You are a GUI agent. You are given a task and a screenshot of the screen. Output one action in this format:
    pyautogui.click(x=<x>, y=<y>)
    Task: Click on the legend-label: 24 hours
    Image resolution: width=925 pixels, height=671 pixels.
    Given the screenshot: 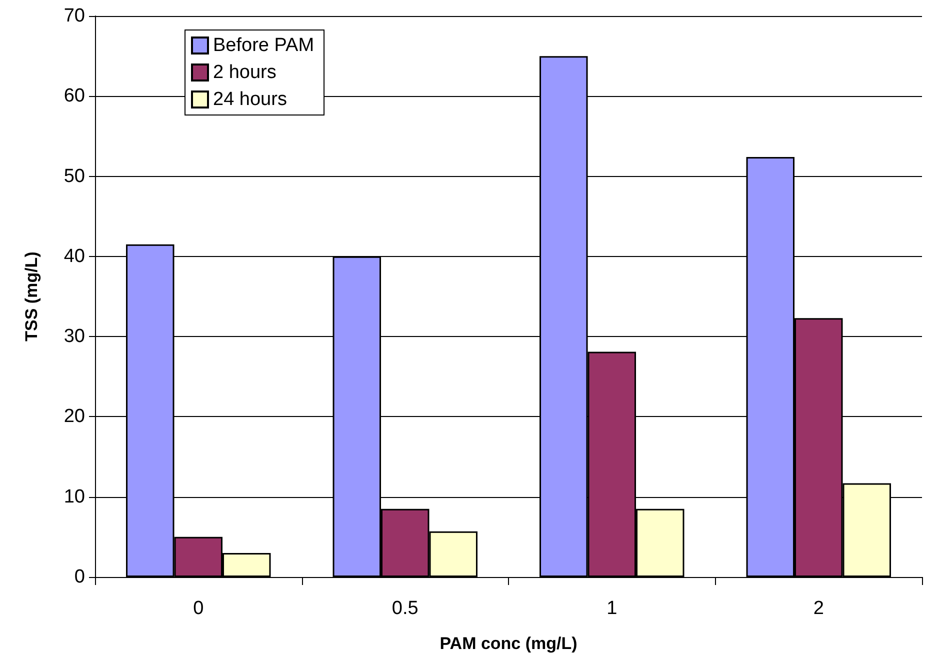 What is the action you would take?
    pyautogui.click(x=250, y=99)
    